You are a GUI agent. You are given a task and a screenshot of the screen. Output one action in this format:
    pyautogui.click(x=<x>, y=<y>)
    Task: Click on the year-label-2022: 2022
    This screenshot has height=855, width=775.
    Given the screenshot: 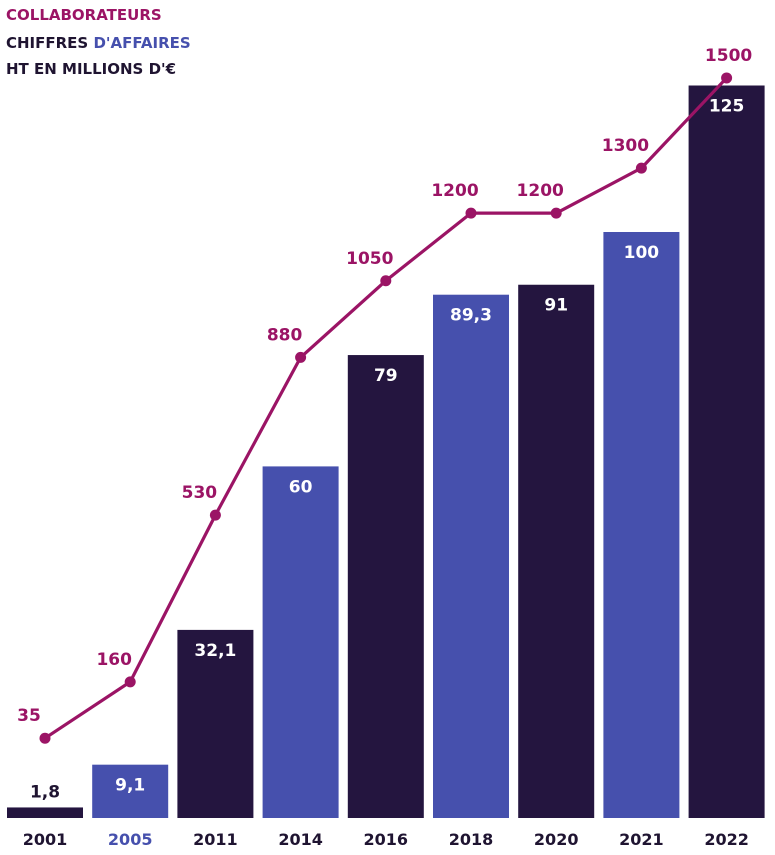 What is the action you would take?
    pyautogui.click(x=726, y=839)
    